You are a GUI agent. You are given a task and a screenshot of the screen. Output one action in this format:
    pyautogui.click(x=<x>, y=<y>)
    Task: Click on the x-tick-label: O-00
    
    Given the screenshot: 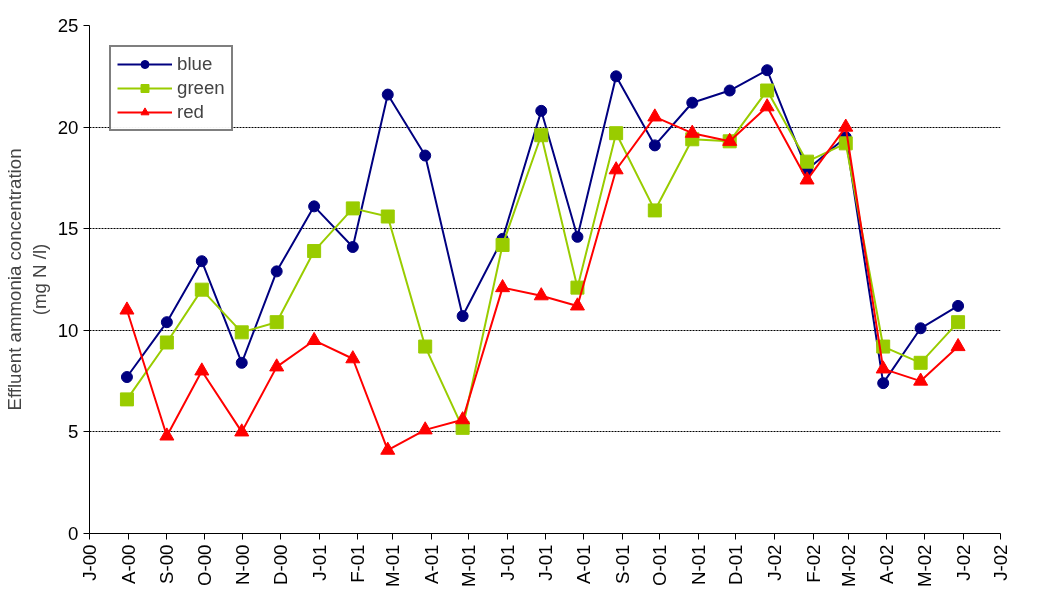 What is the action you would take?
    pyautogui.click(x=204, y=565)
    